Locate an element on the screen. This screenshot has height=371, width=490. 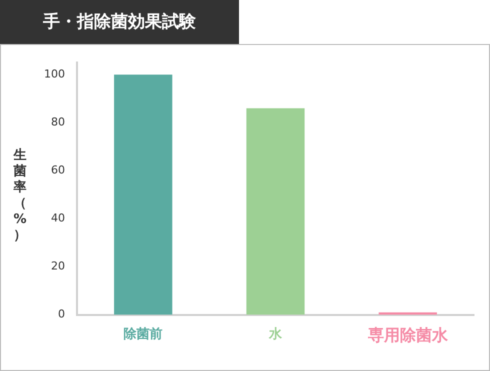
chart-title: 手・指除菌効果試験 is located at coordinates (119, 22).